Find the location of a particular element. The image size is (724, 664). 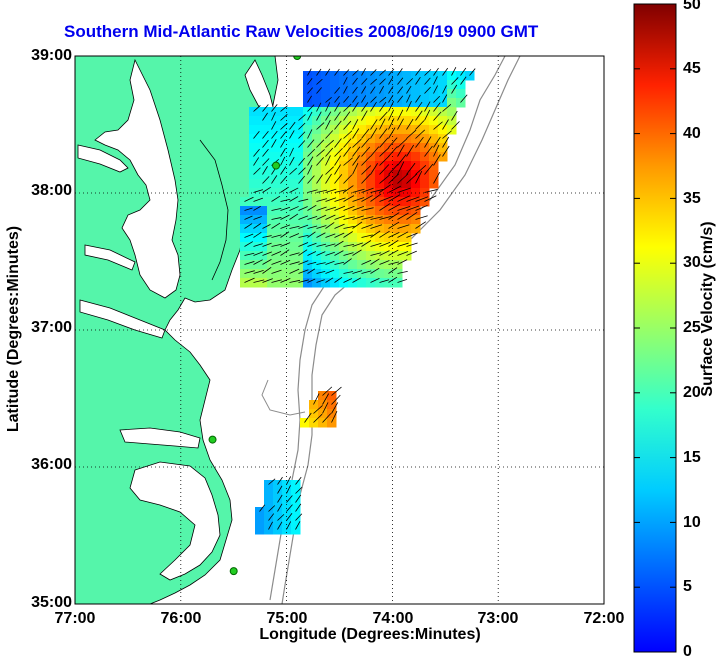

radar-station-marker is located at coordinates (297, 58).